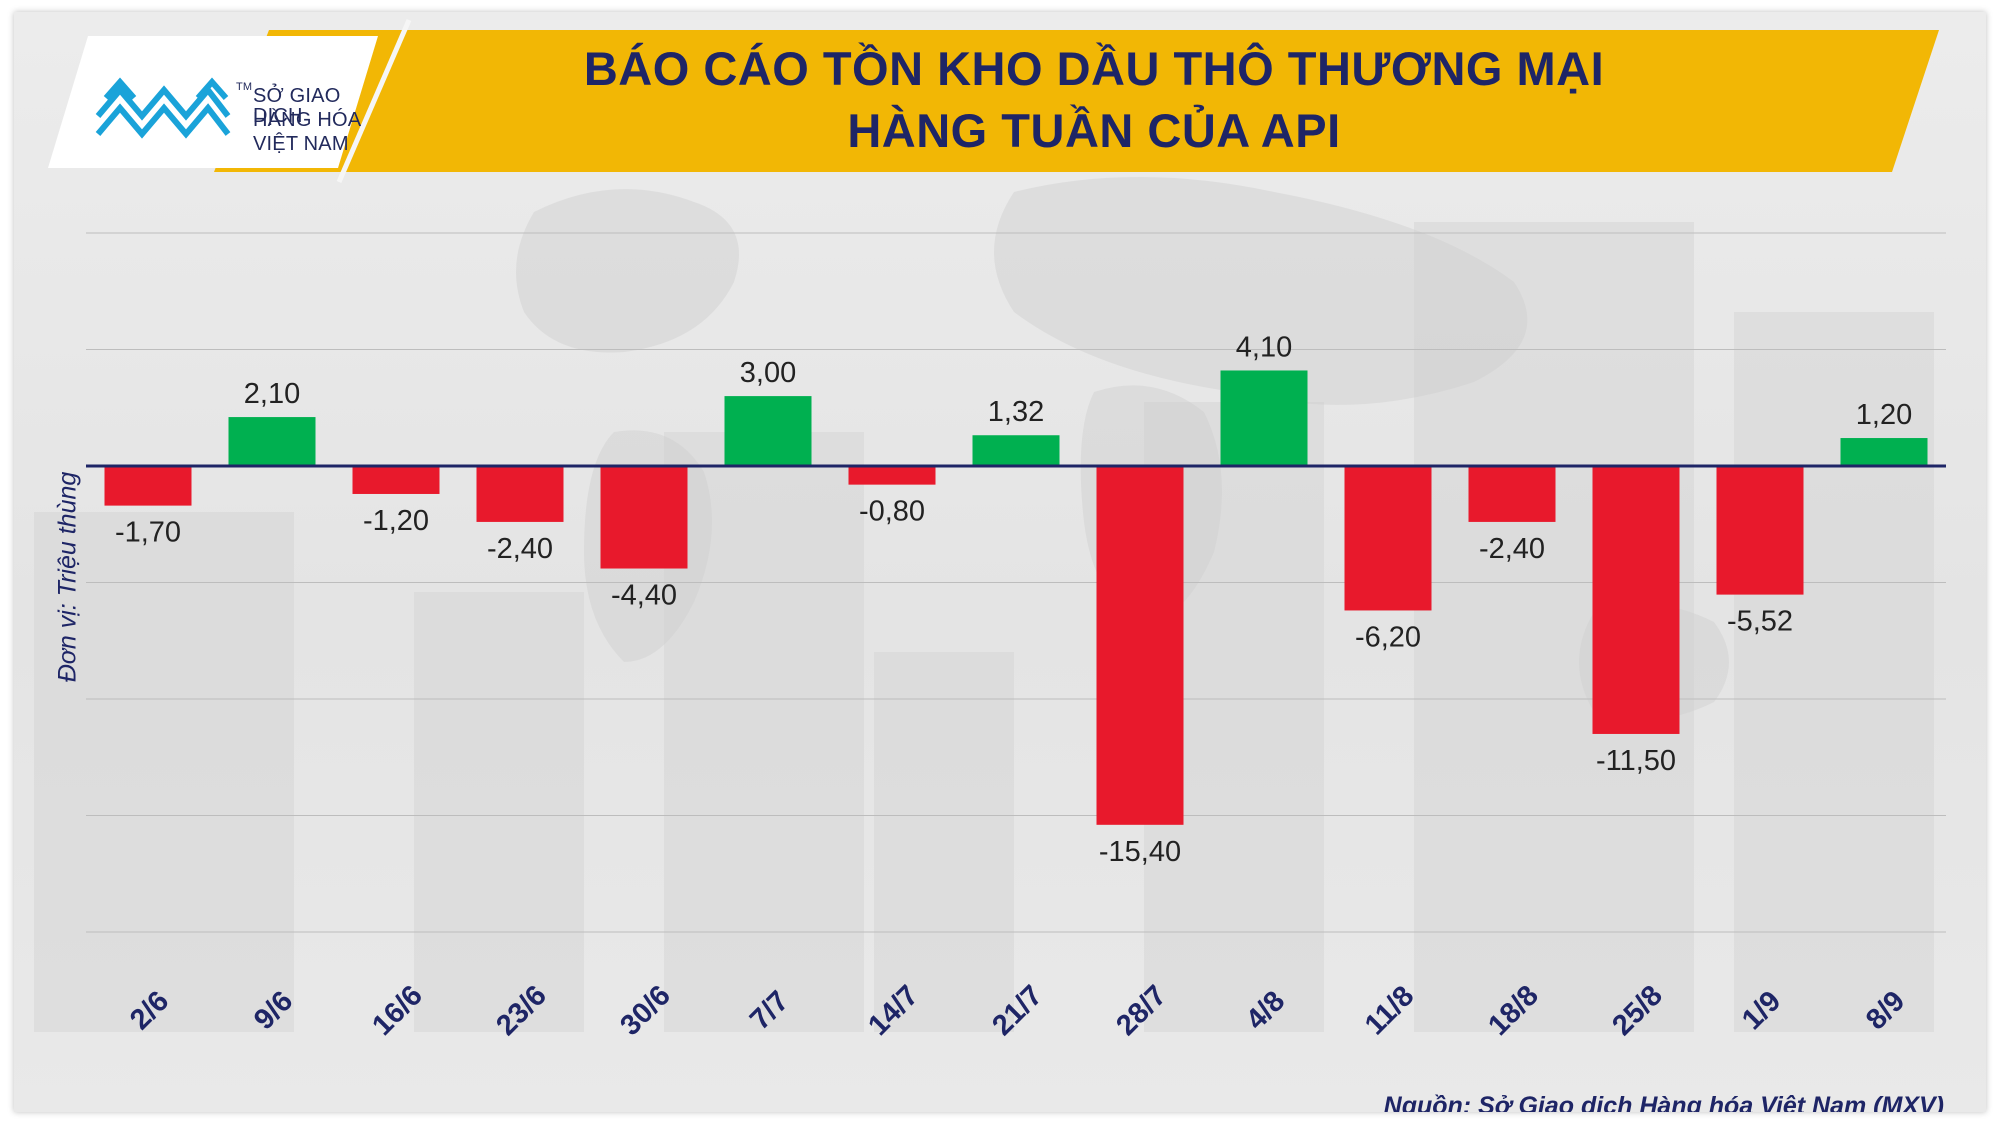 Image resolution: width=2000 pixels, height=1125 pixels. What do you see at coordinates (163, 108) in the screenshot?
I see `mxv-logo-icon` at bounding box center [163, 108].